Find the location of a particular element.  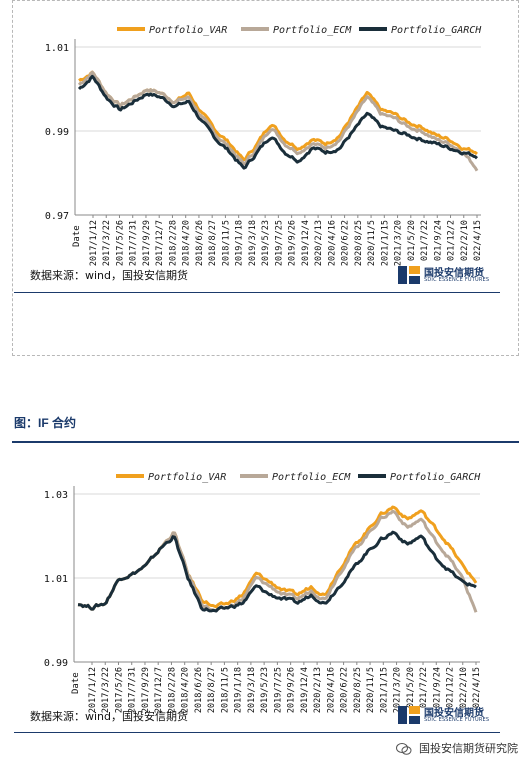

watermark-text: 国投安信期货研究院 is located at coordinates (468, 748).